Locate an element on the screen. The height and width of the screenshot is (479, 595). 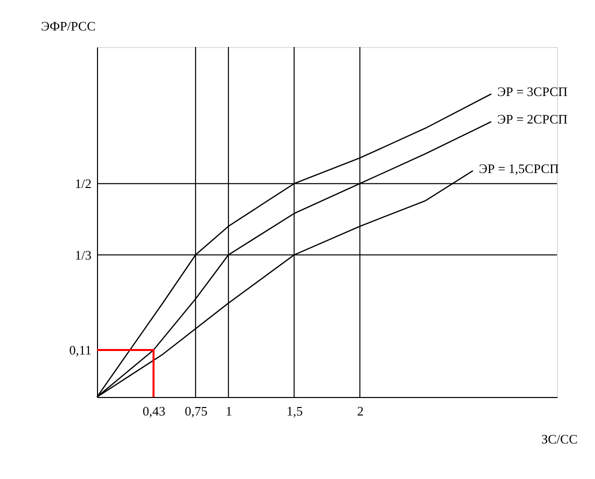
y-tick-label: 1/2 is located at coordinates (83, 184).